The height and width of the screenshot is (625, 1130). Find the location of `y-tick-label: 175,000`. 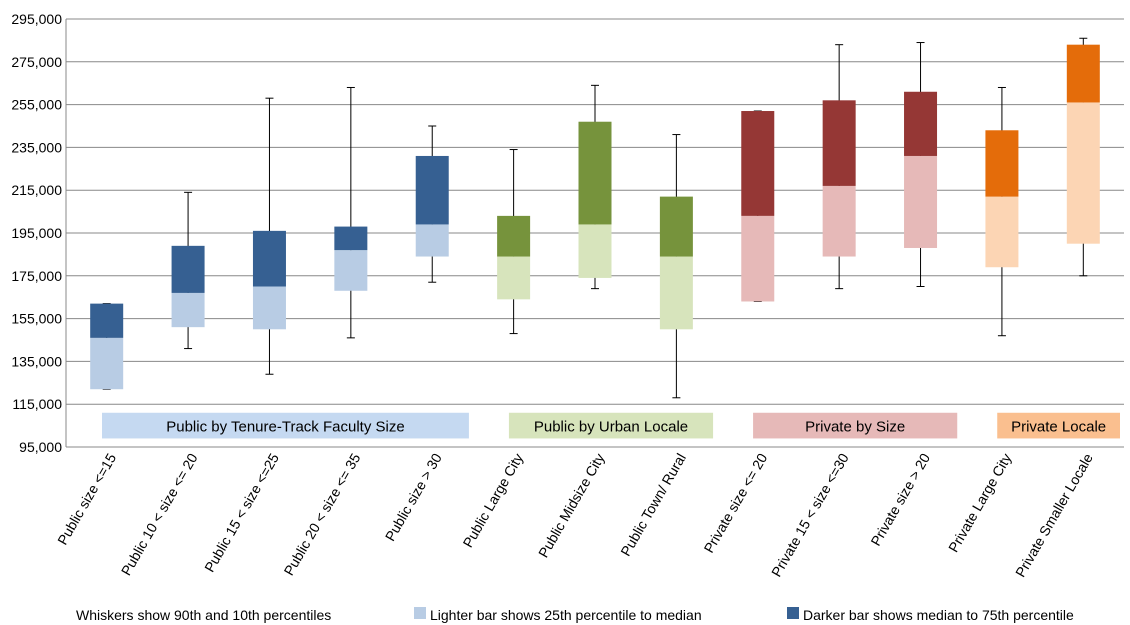

y-tick-label: 175,000 is located at coordinates (36, 276).